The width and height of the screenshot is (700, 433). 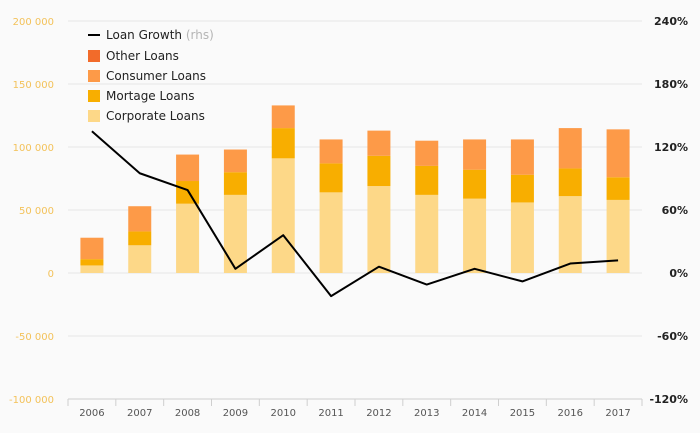 What do you see at coordinates (33, 22) in the screenshot?
I see `y-left-tick-label: 200 000` at bounding box center [33, 22].